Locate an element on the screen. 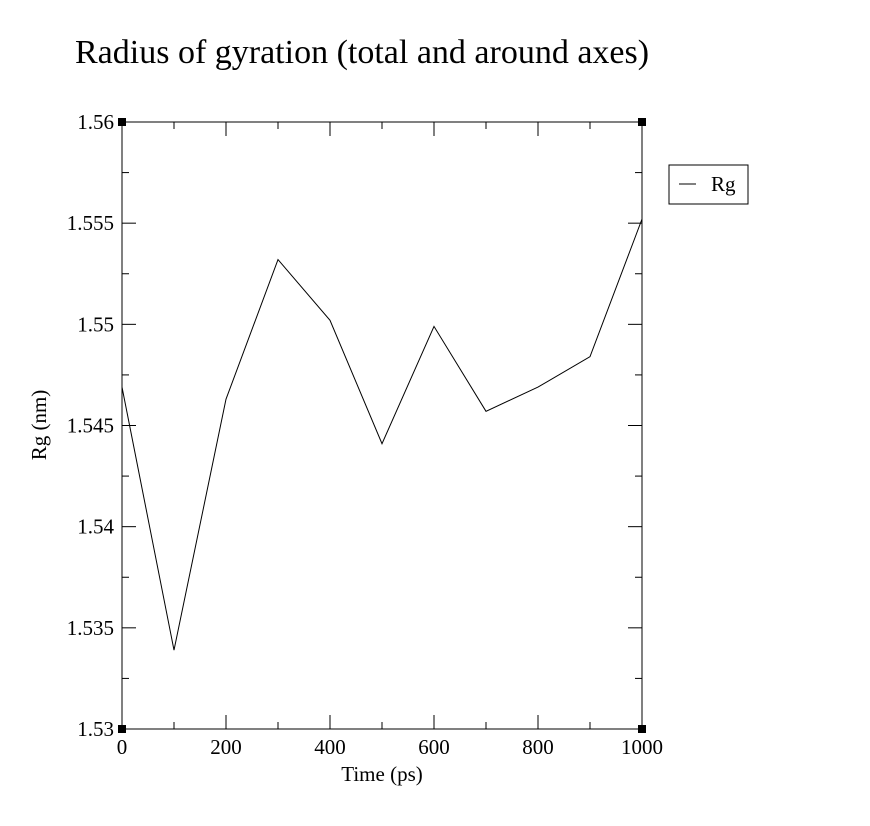  legend: Rg is located at coordinates (708, 184).